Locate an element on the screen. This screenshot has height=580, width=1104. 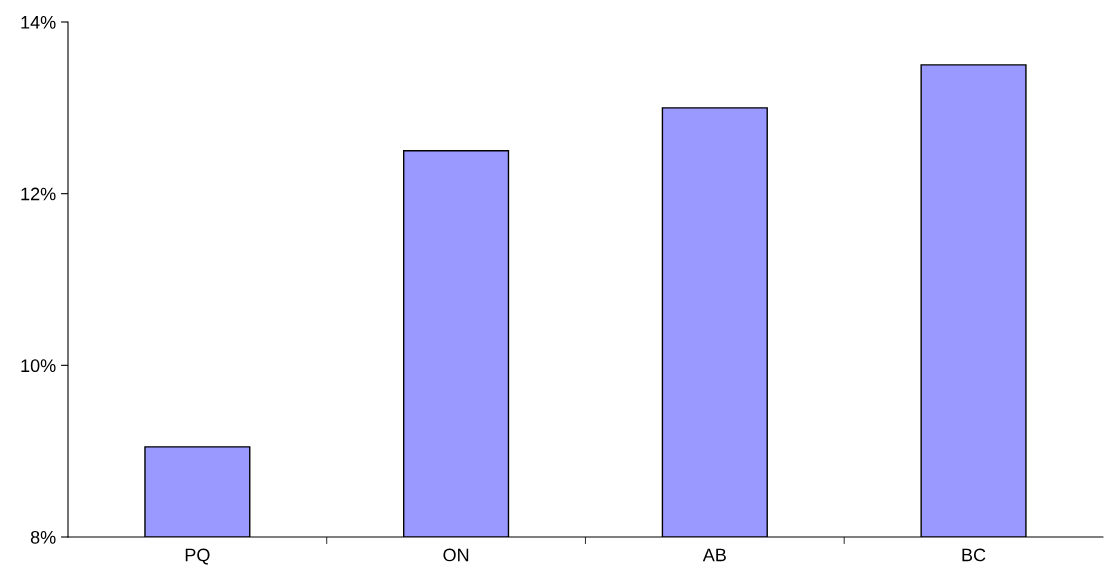
x-tick-label: PQ is located at coordinates (197, 556).